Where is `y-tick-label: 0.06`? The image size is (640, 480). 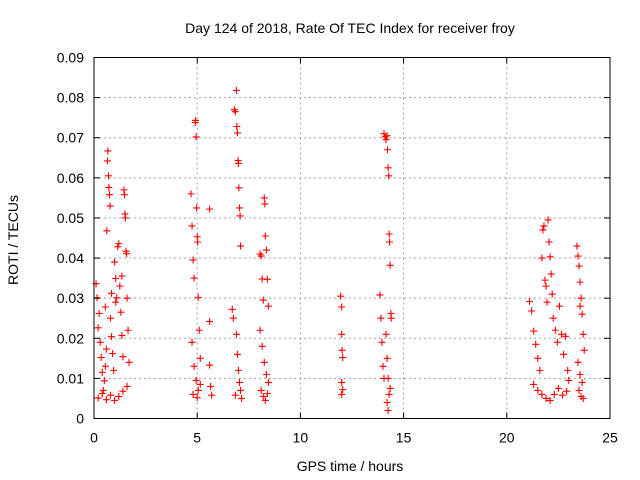 y-tick-label: 0.06 is located at coordinates (70, 178).